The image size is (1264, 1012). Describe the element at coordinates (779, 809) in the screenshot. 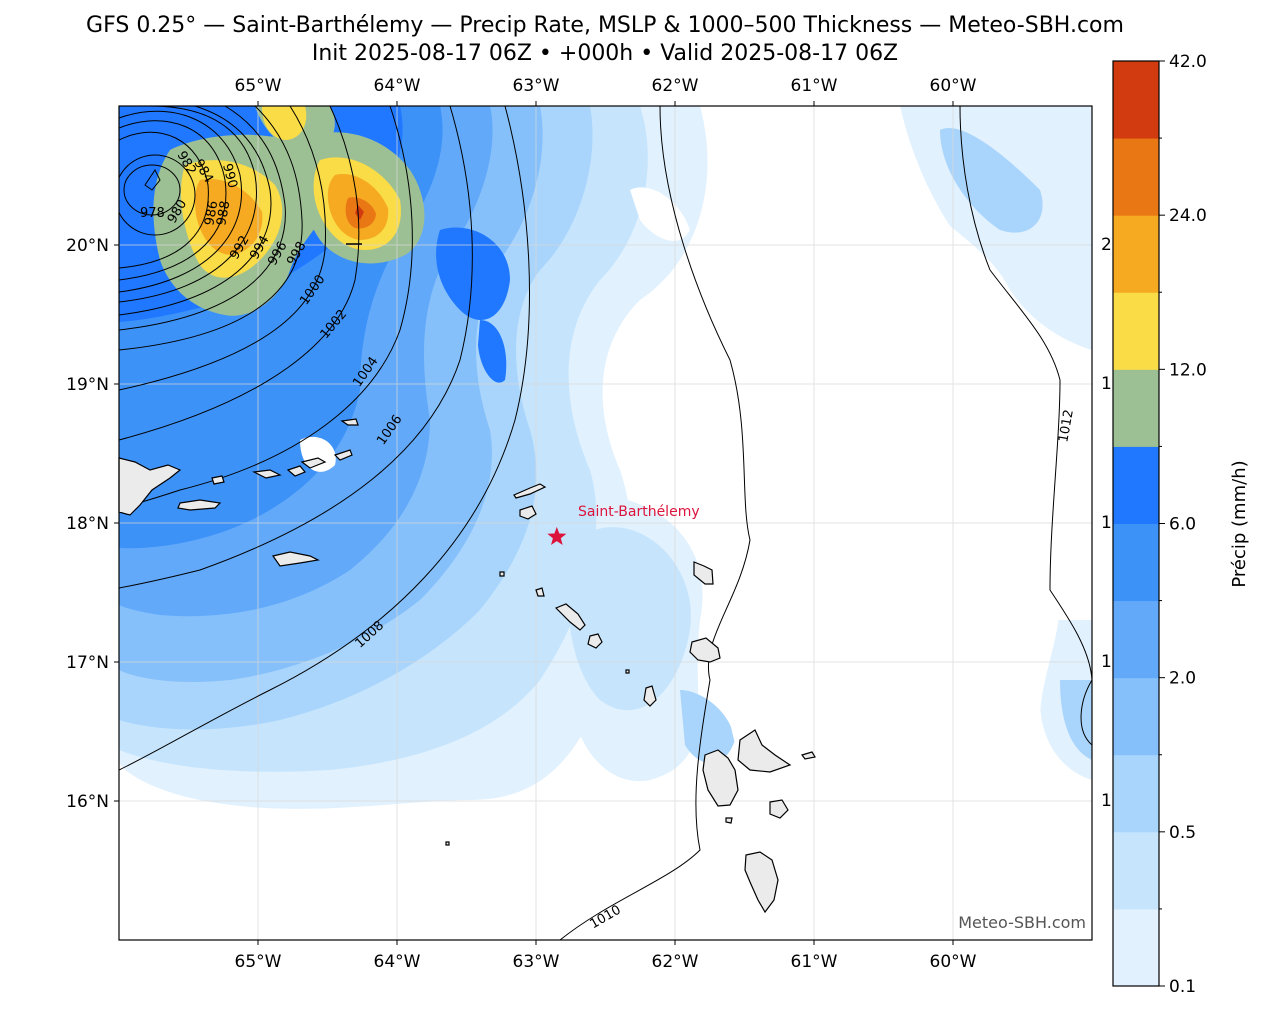

I see `land-marie-galante` at that location.